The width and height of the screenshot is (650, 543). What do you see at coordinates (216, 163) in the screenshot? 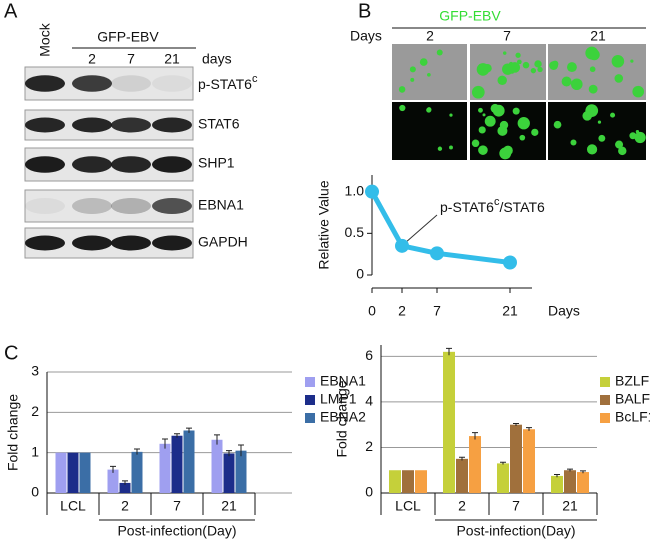
I see `blot-label: SHP1` at bounding box center [216, 163].